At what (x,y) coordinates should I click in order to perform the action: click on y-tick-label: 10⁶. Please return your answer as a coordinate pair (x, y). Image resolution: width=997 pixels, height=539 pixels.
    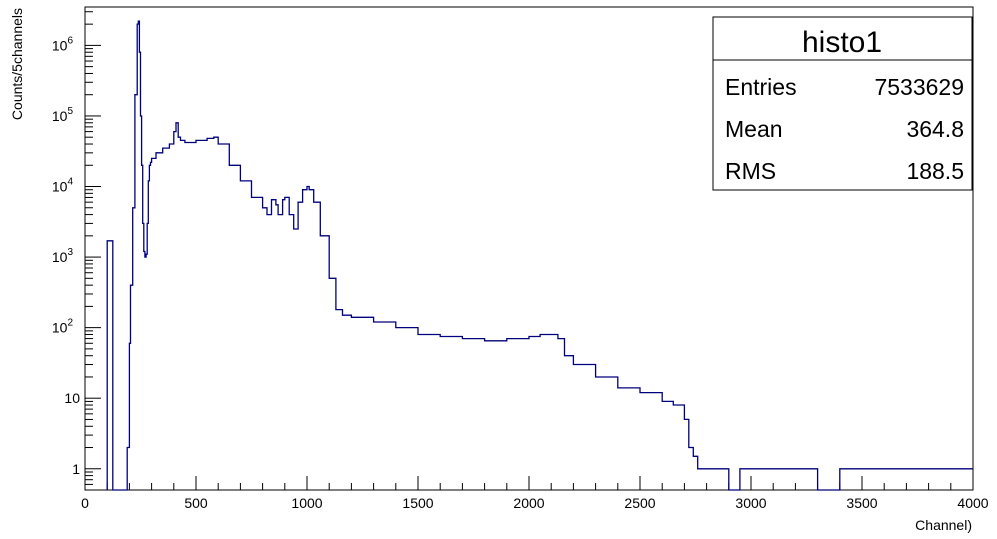
    Looking at the image, I should click on (63, 44).